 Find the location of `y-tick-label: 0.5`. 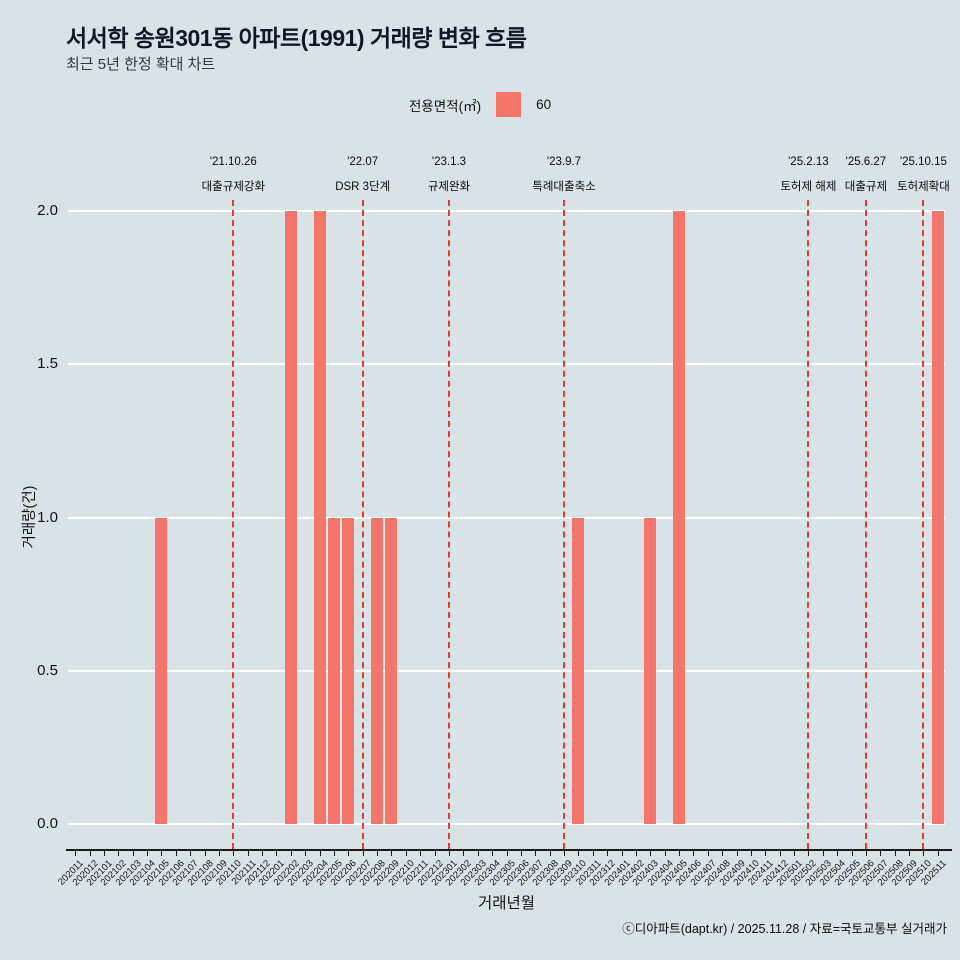

y-tick-label: 0.5 is located at coordinates (47, 670).